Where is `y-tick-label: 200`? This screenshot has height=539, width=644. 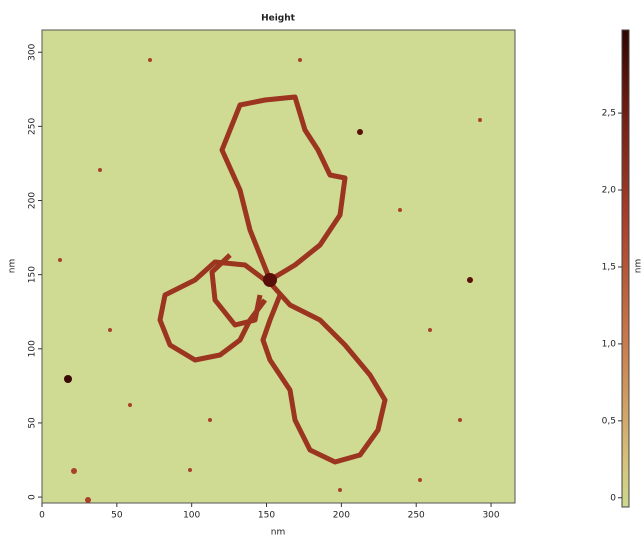
y-tick-label: 200 is located at coordinates (33, 200).